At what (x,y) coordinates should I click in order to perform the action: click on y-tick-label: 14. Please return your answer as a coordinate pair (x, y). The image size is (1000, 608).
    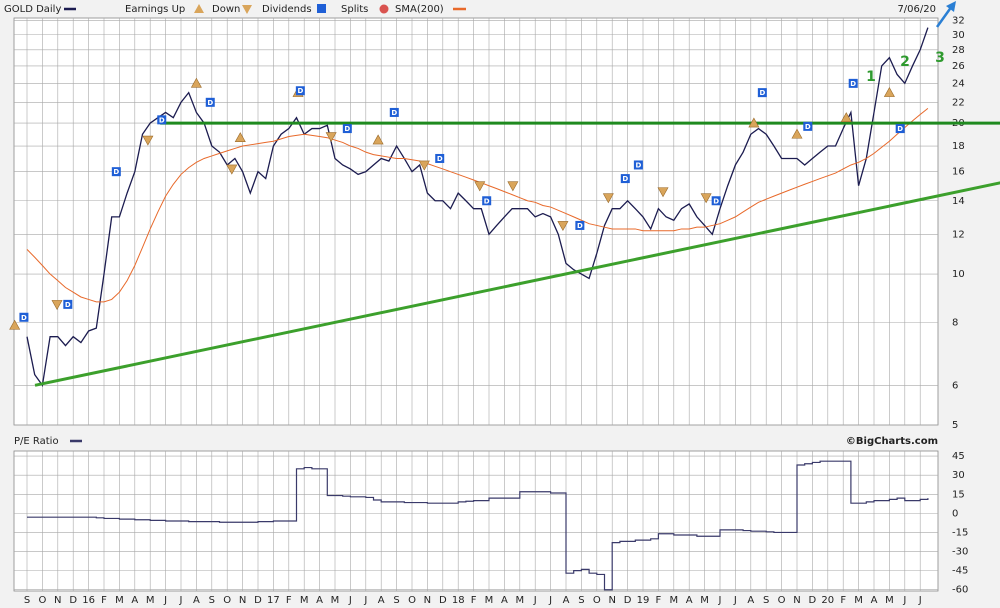
    Looking at the image, I should click on (958, 201).